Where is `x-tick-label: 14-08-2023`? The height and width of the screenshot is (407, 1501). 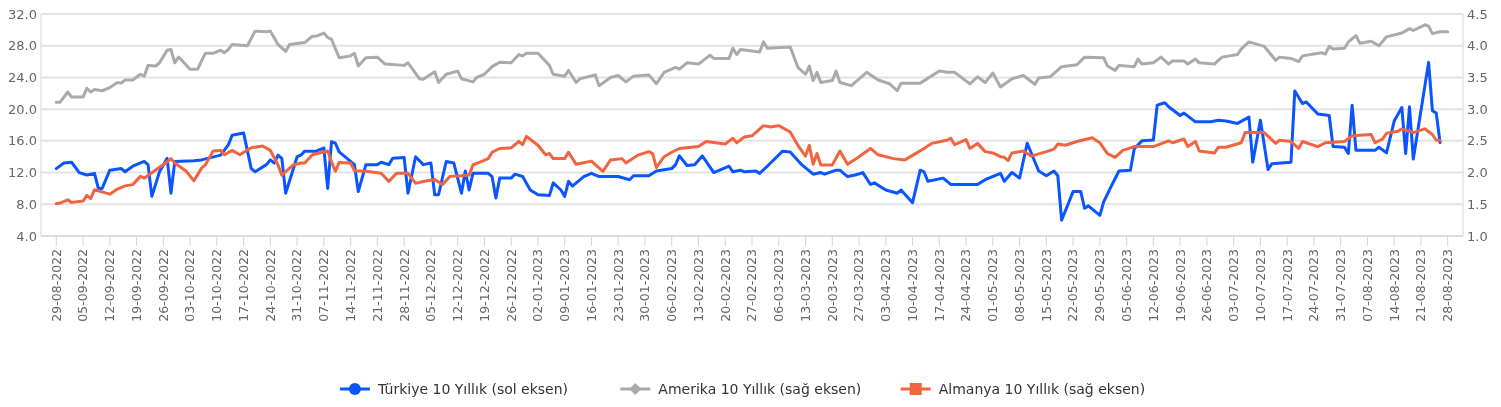
x-tick-label: 14-08-2023 is located at coordinates (1394, 285).